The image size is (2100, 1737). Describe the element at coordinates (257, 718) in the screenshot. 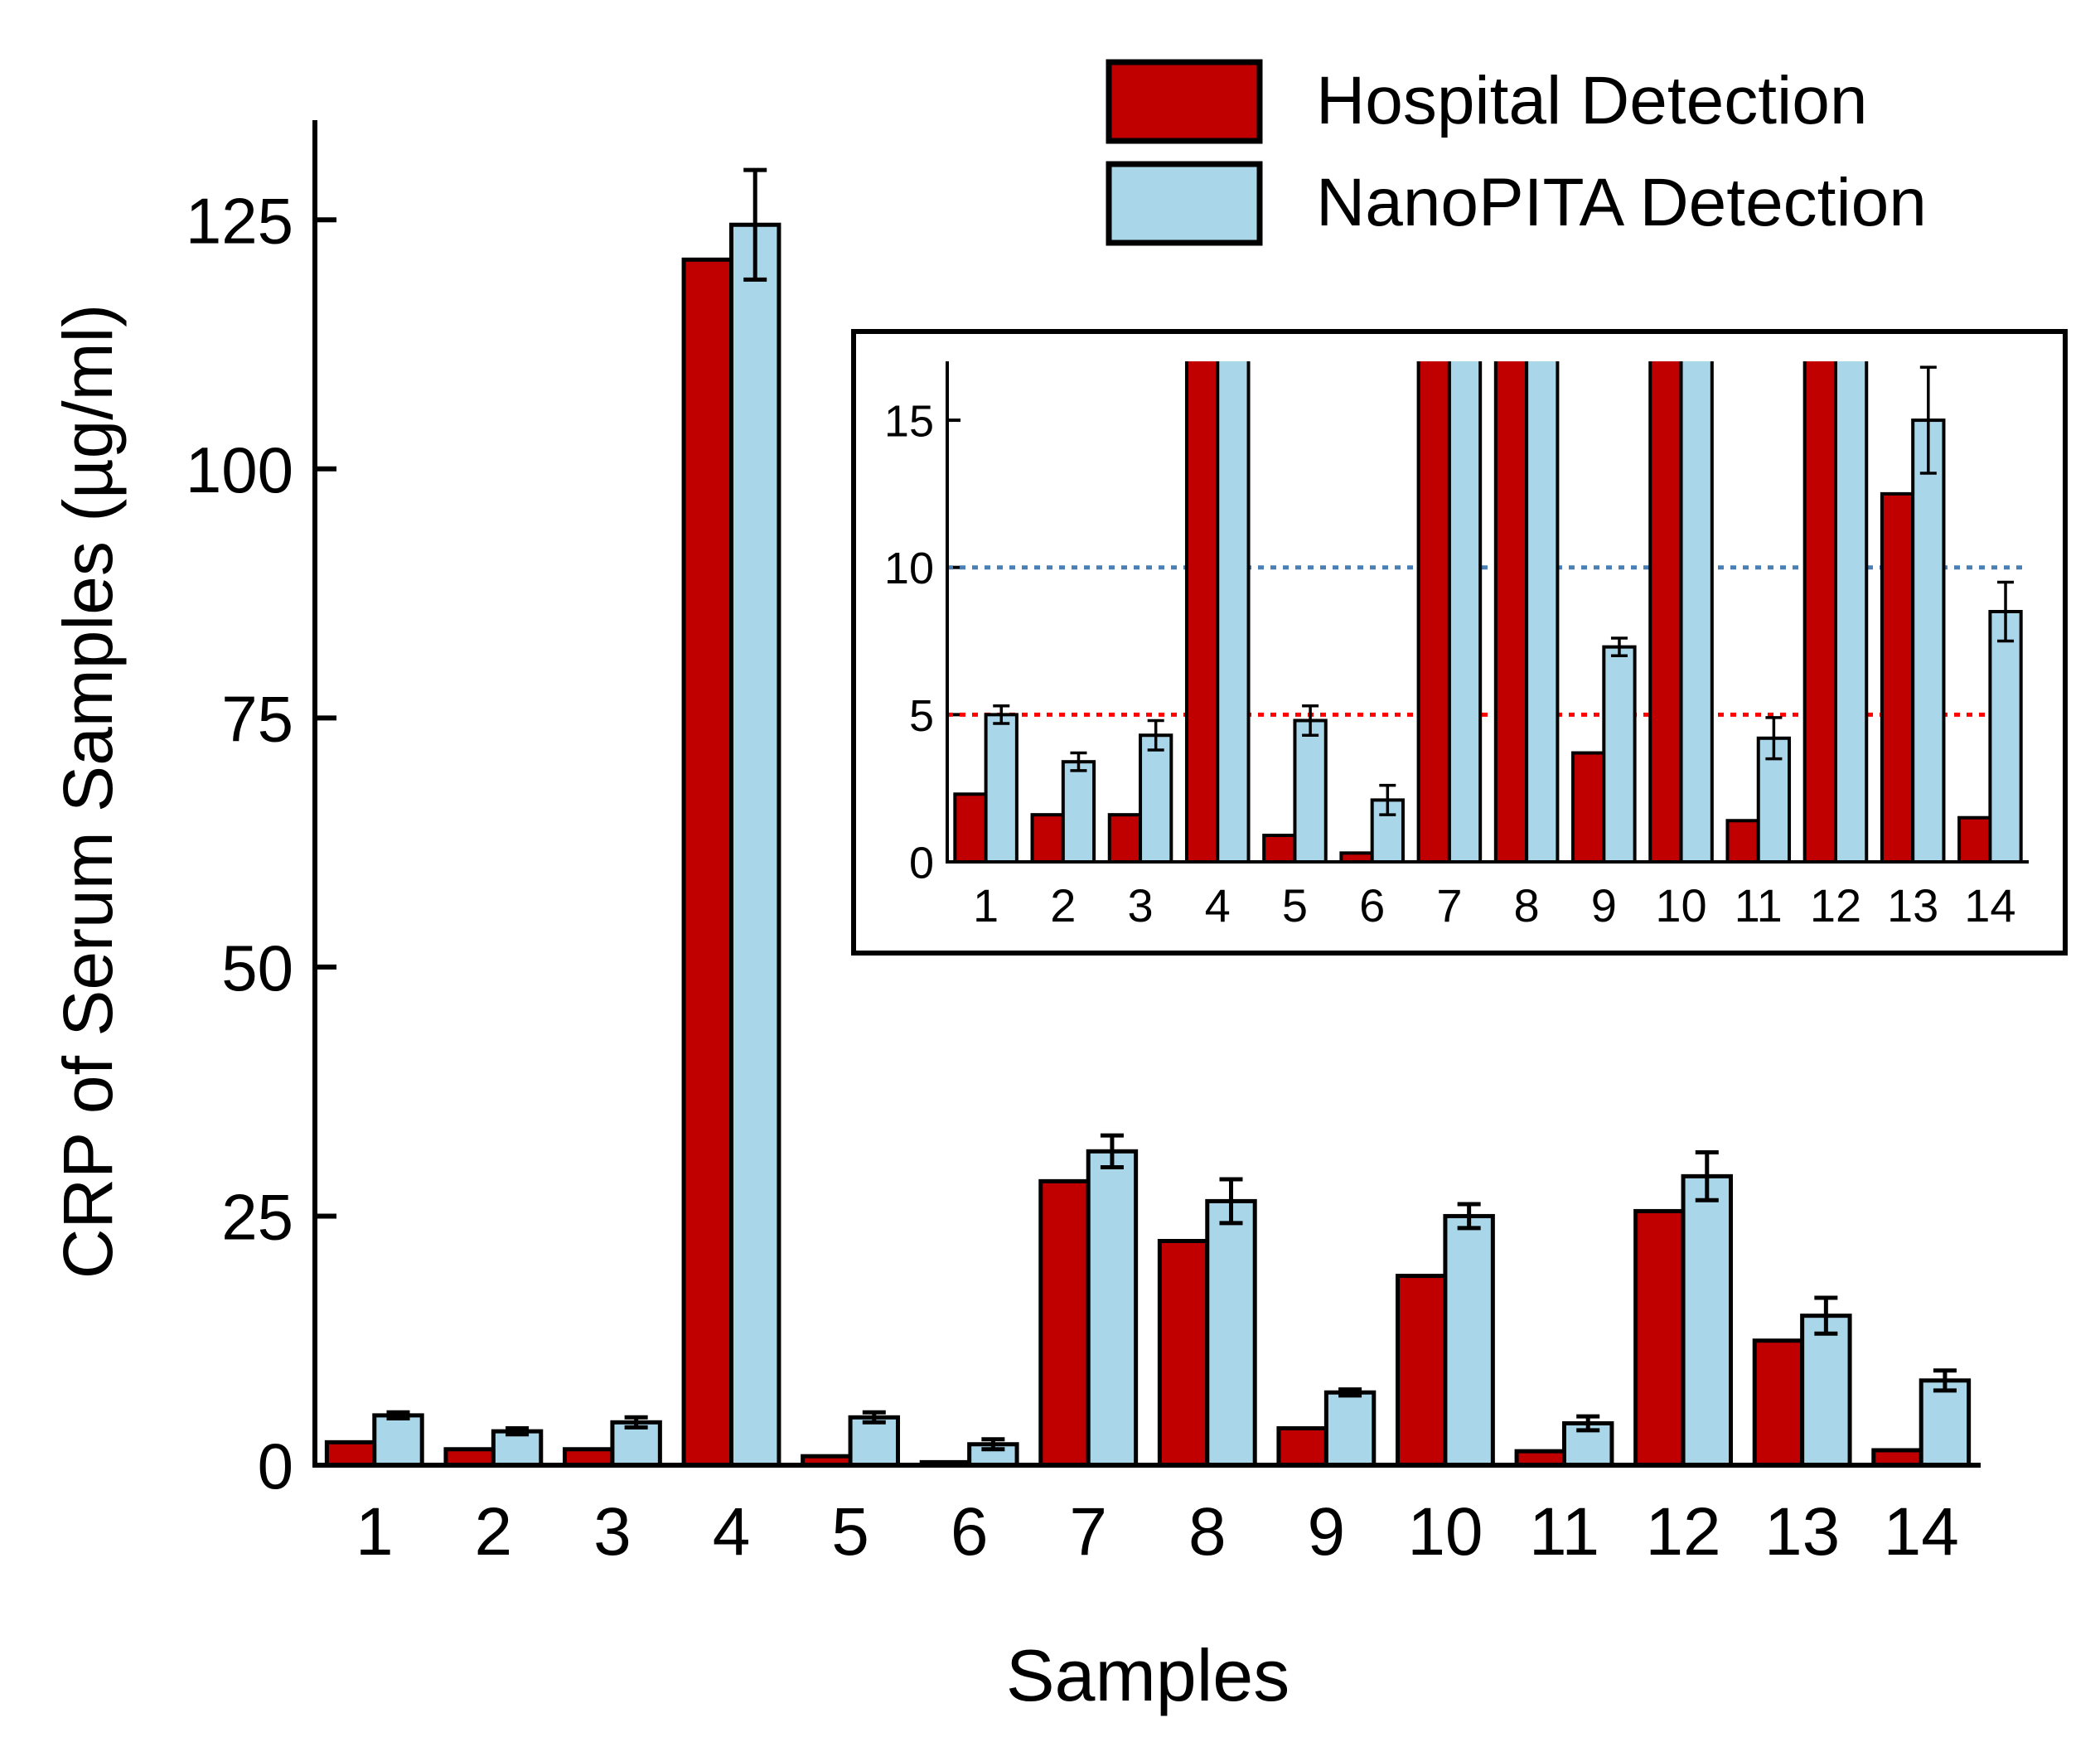

I see `y-tick-label: 75` at that location.